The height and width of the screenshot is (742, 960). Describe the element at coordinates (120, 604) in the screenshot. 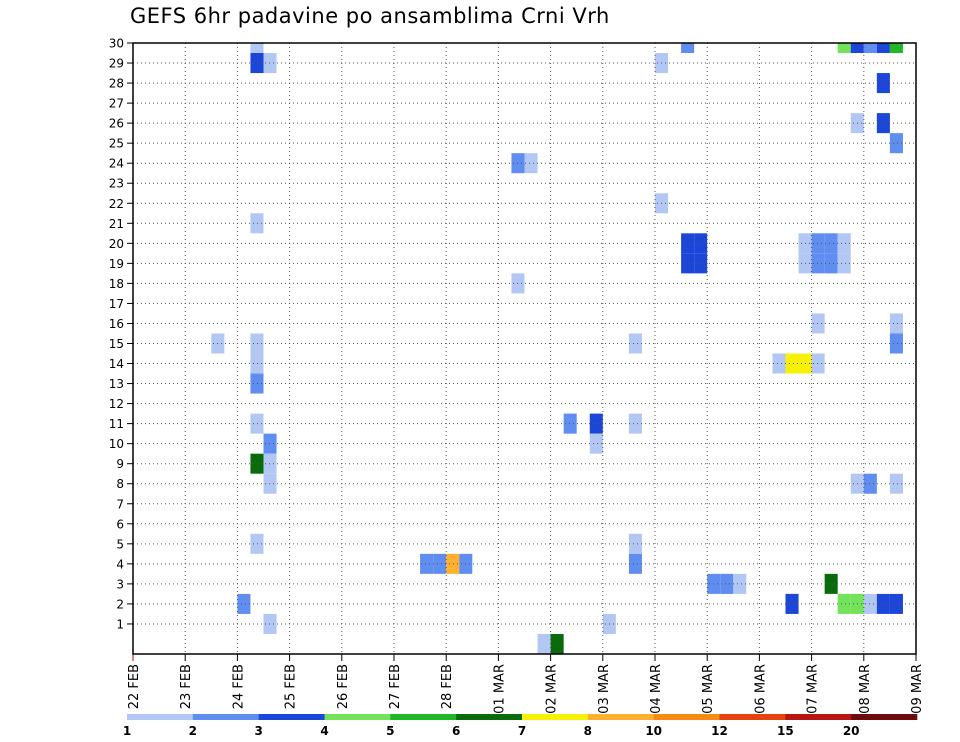

I see `y-tick-label: 2` at that location.